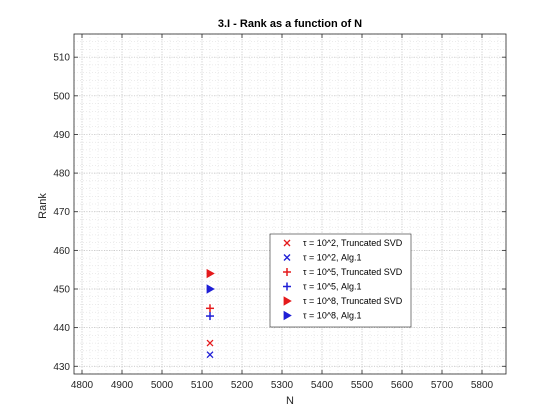  Describe the element at coordinates (61, 96) in the screenshot. I see `y-tick-label: 500` at that location.